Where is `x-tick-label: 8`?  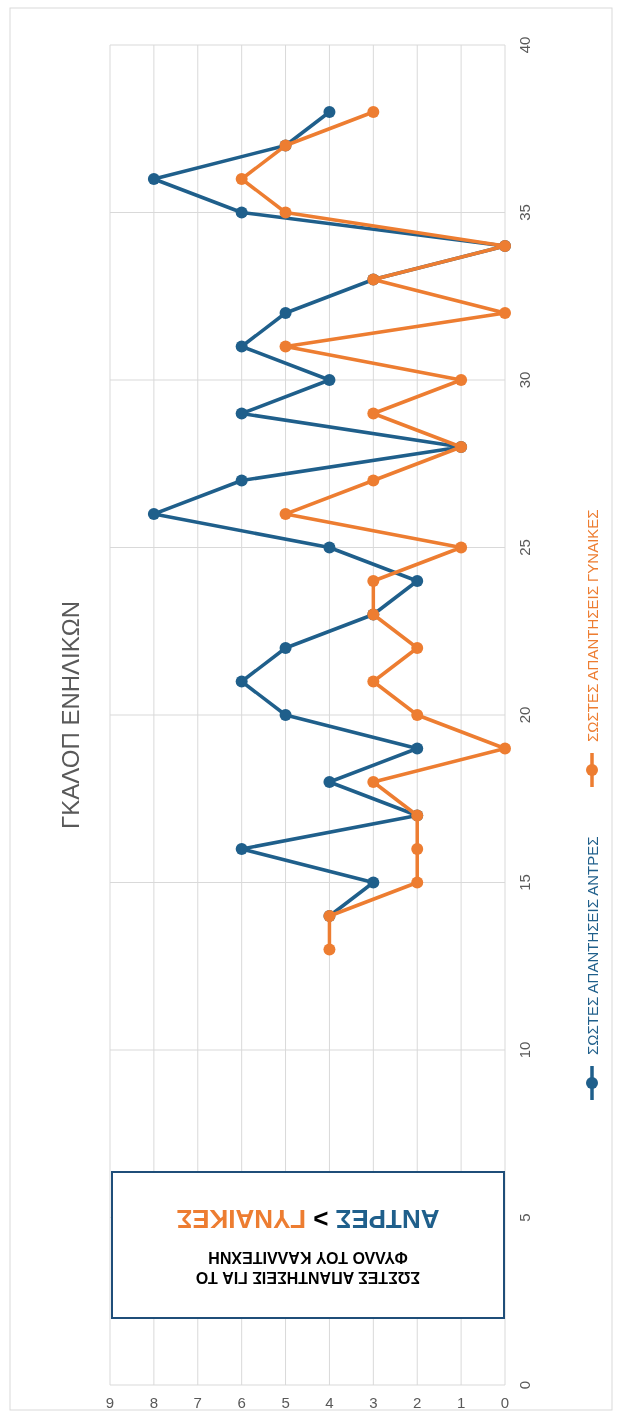 x-tick-label: 8 is located at coordinates (154, 1402).